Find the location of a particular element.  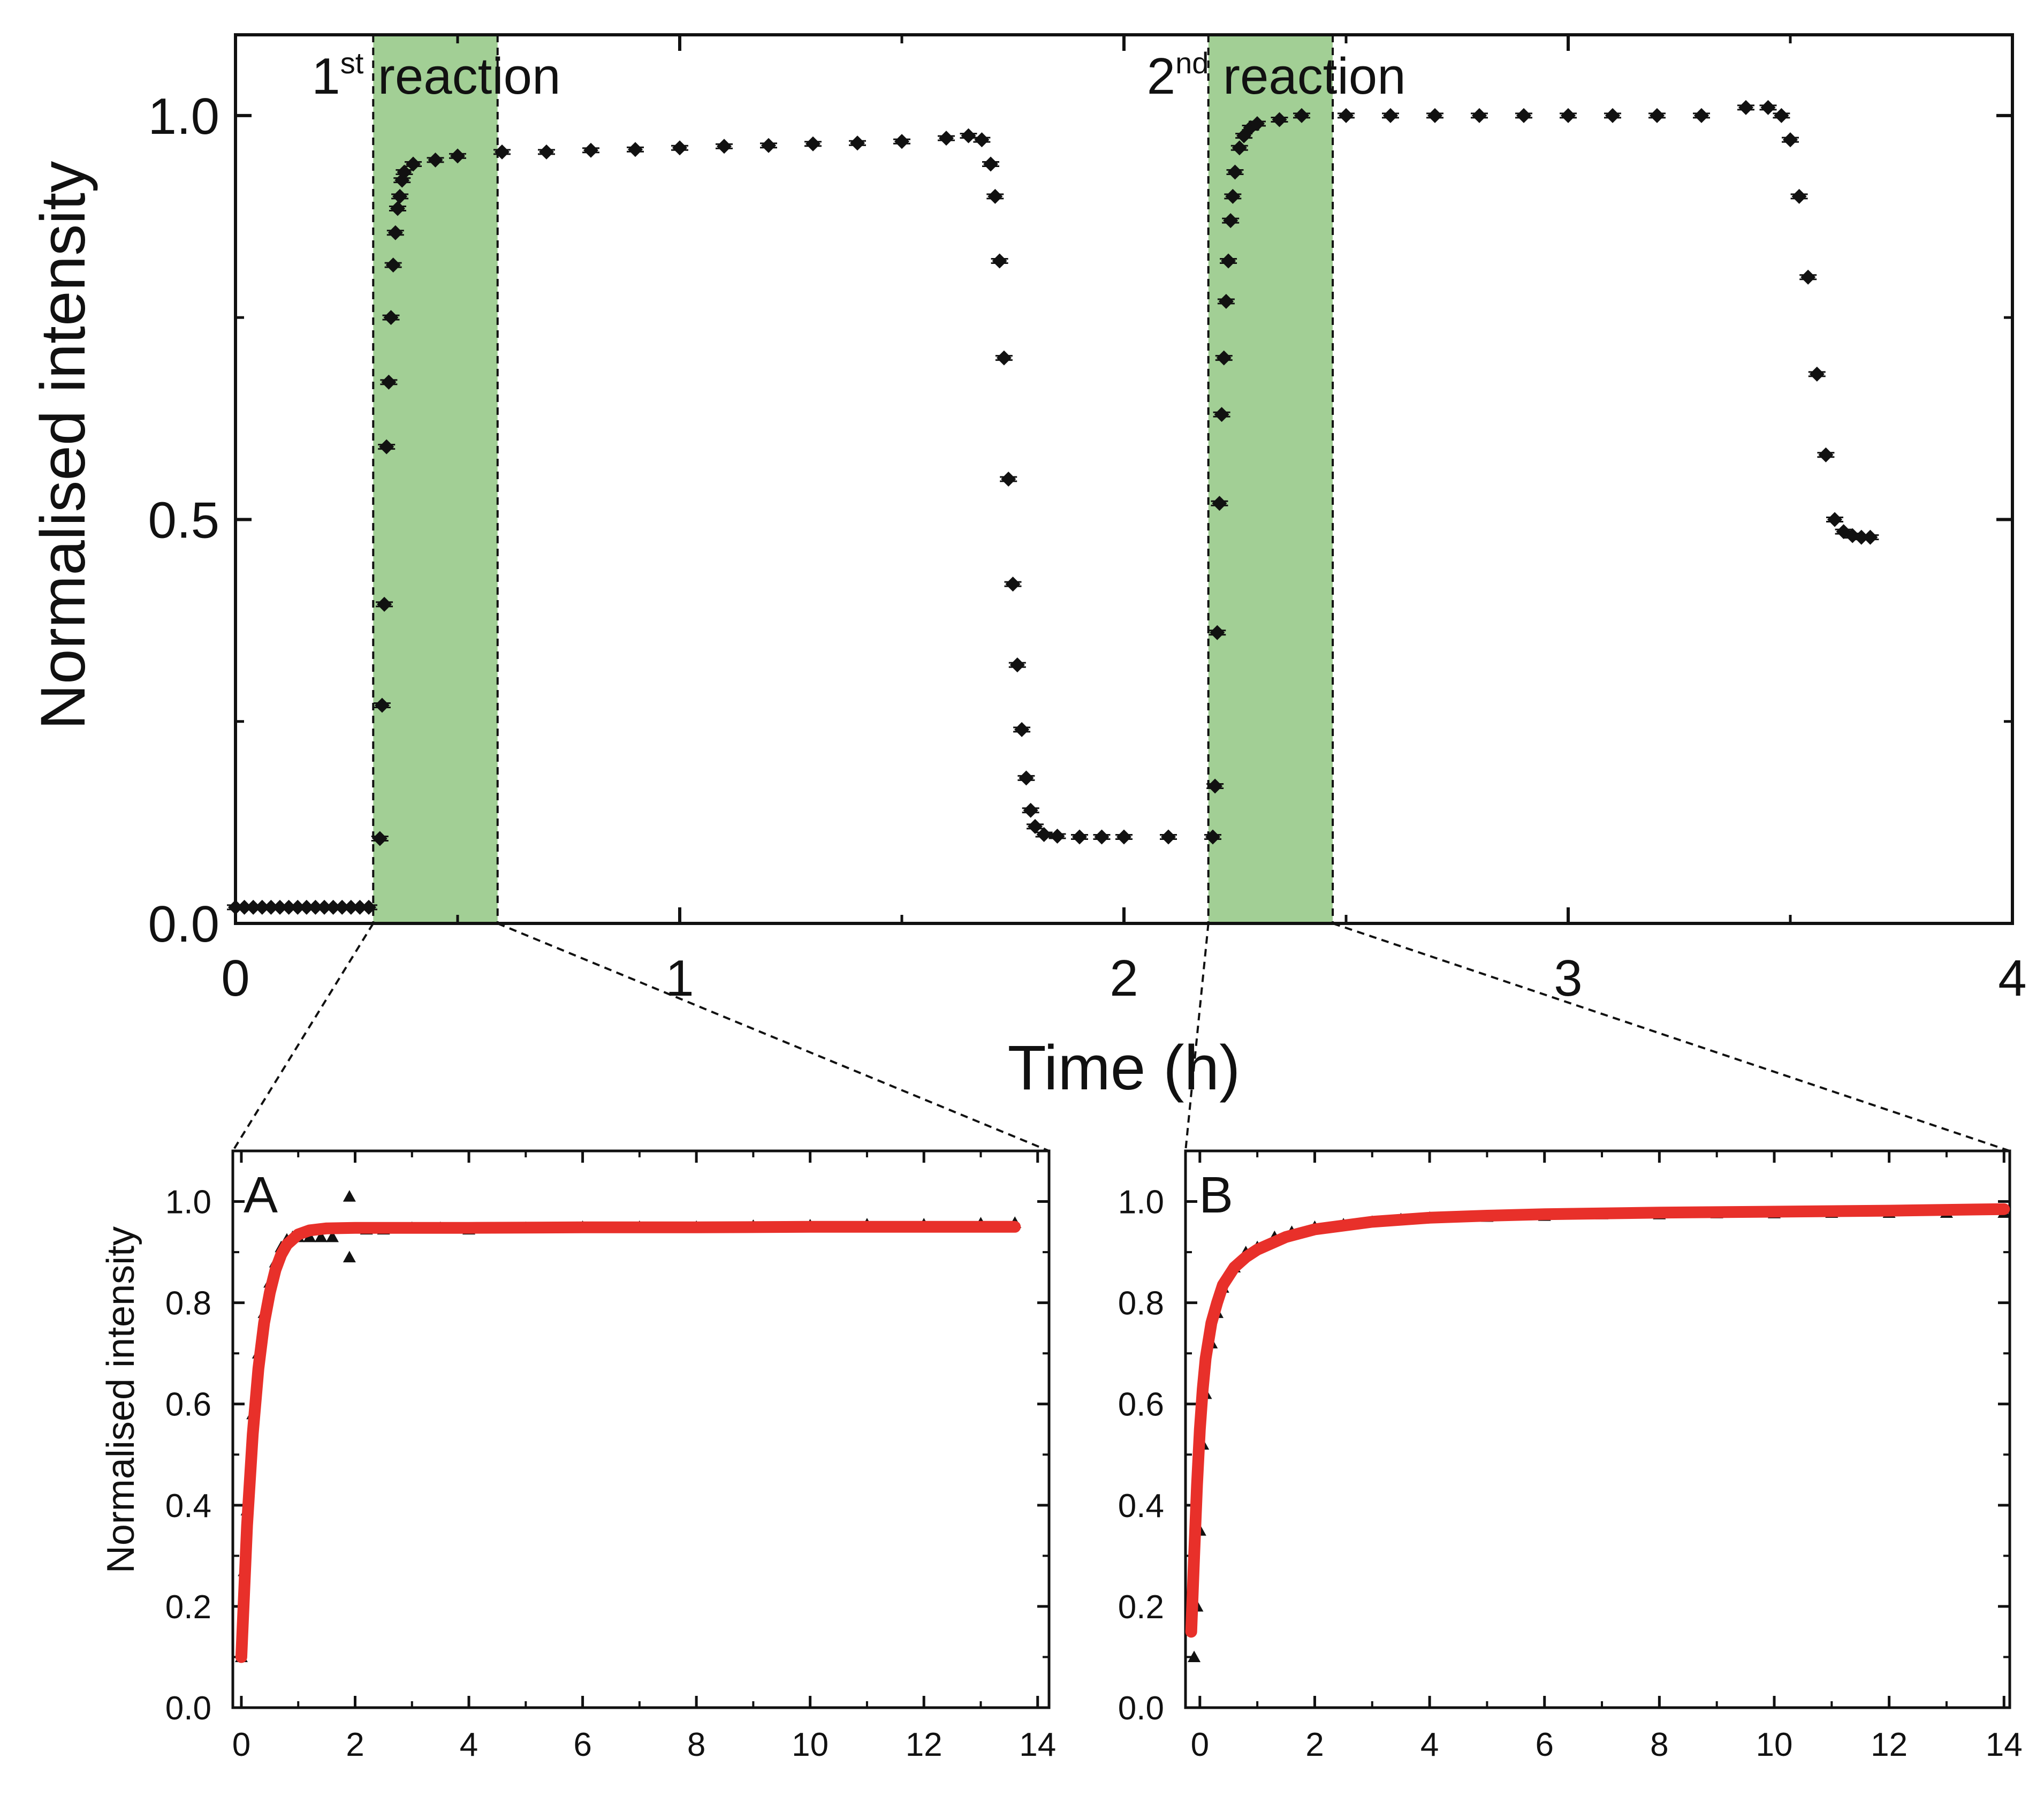

region-labels: 1st reaction 2nd reaction is located at coordinates (858, 75).